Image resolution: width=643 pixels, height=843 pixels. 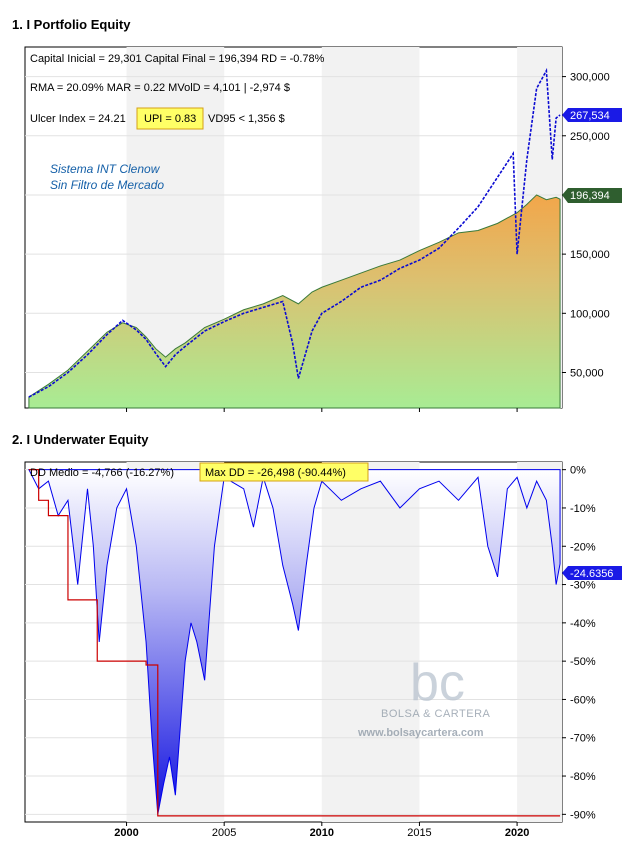 What do you see at coordinates (107, 185) in the screenshot?
I see `system-filter: Sin Filtro de Mercado` at bounding box center [107, 185].